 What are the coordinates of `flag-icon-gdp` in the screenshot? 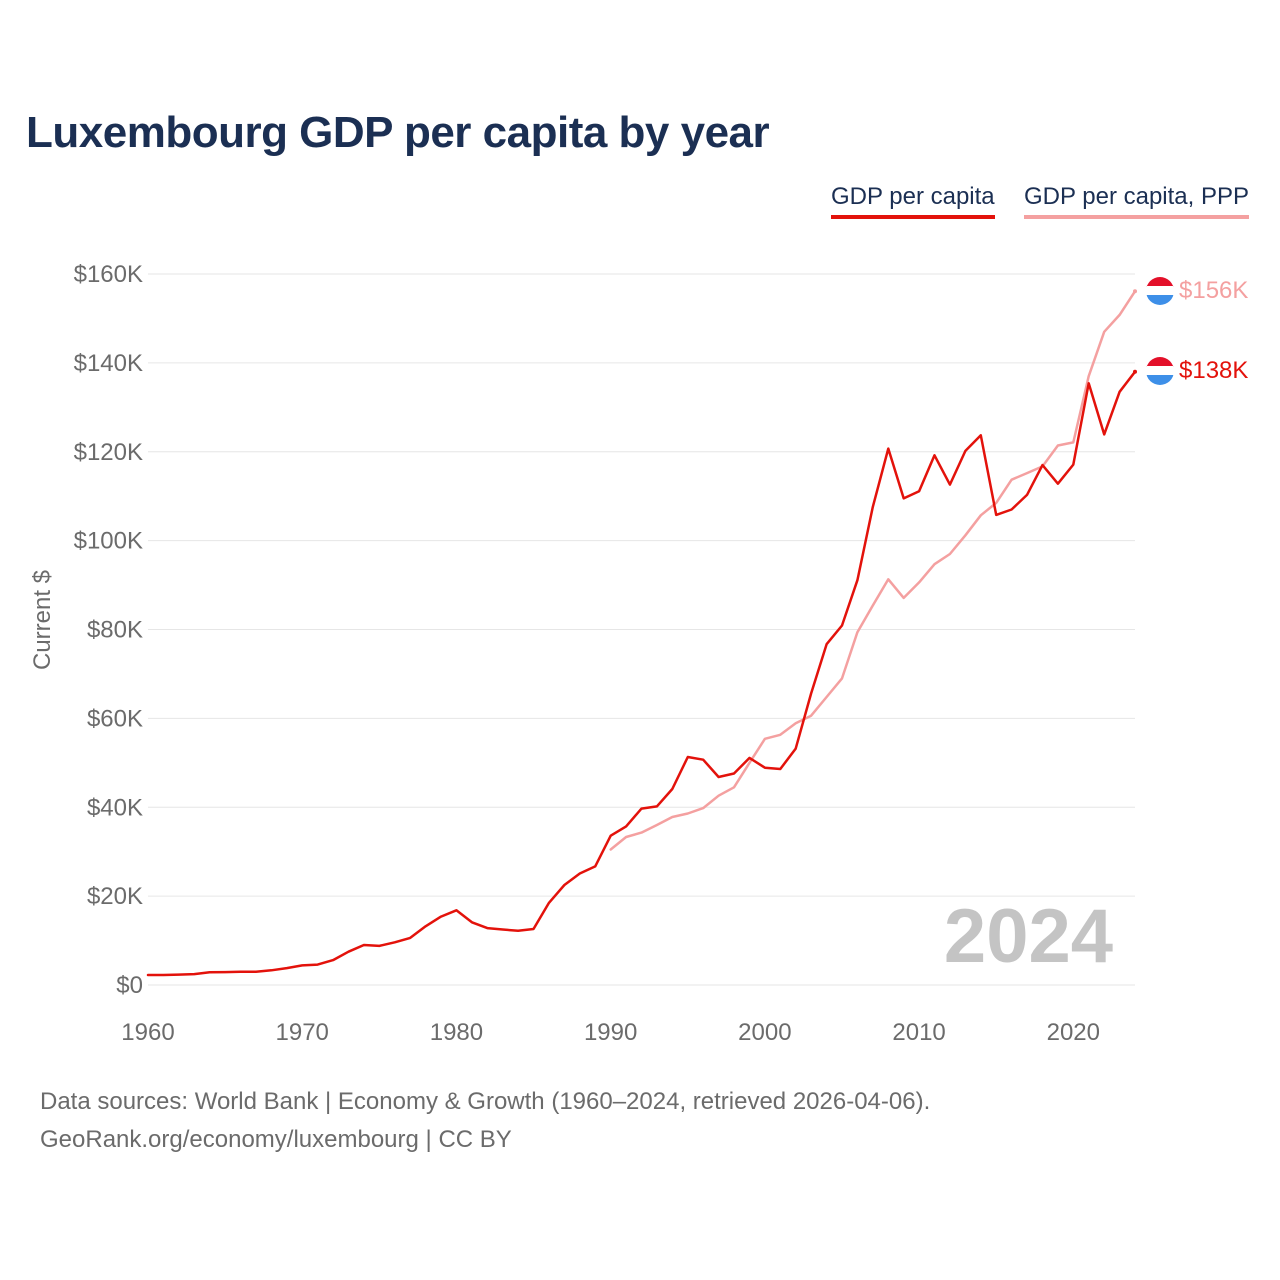 It's located at (1160, 371).